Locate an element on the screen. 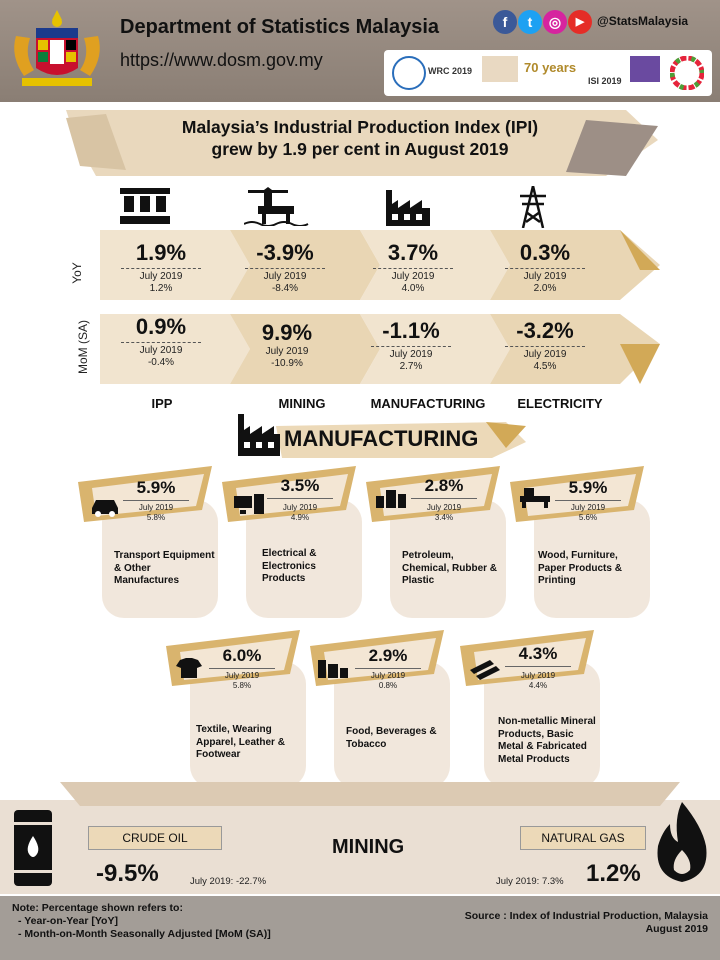 This screenshot has height=960, width=720. manufacturing-mom-cell: -1.1% July 2019 2.7% is located at coordinates (411, 345).